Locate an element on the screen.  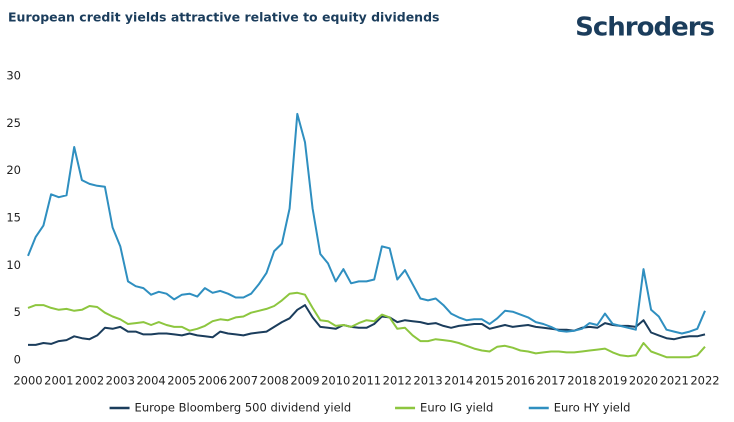
y-tick-label: 10 is located at coordinates (13, 265).